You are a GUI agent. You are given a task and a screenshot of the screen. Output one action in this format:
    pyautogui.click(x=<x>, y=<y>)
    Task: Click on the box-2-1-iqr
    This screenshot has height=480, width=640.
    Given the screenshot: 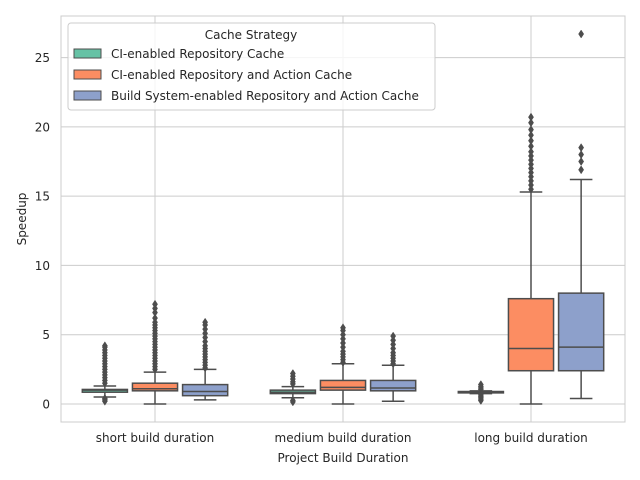 What is the action you would take?
    pyautogui.click(x=393, y=385)
    